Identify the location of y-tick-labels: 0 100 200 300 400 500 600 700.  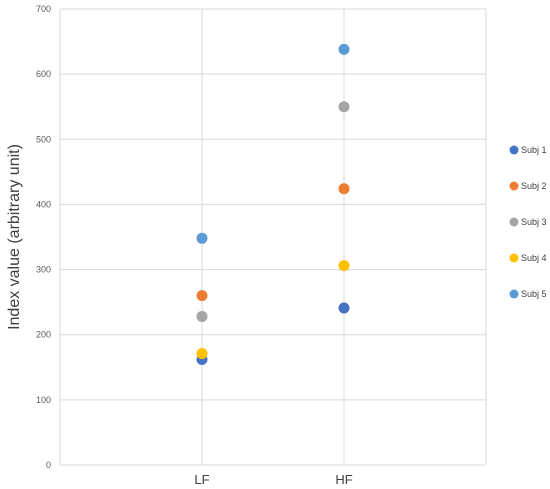
(43, 237).